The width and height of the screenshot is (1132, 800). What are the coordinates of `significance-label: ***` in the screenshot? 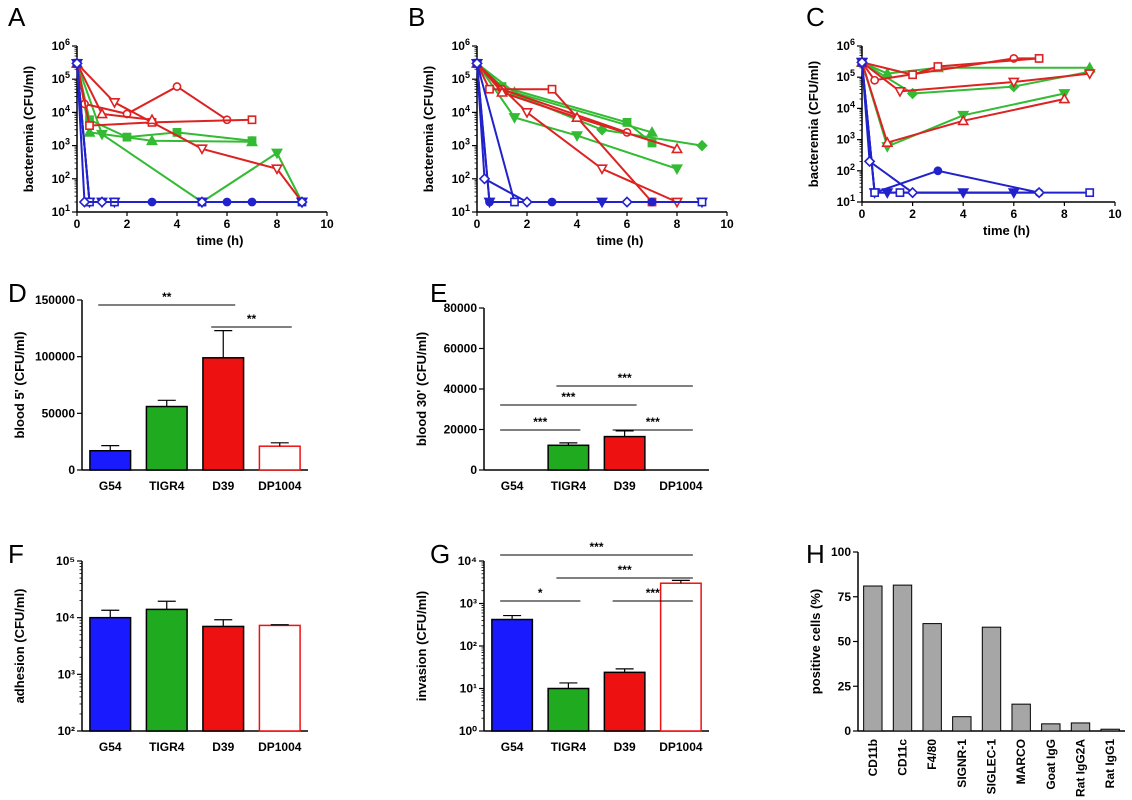 It's located at (625, 378).